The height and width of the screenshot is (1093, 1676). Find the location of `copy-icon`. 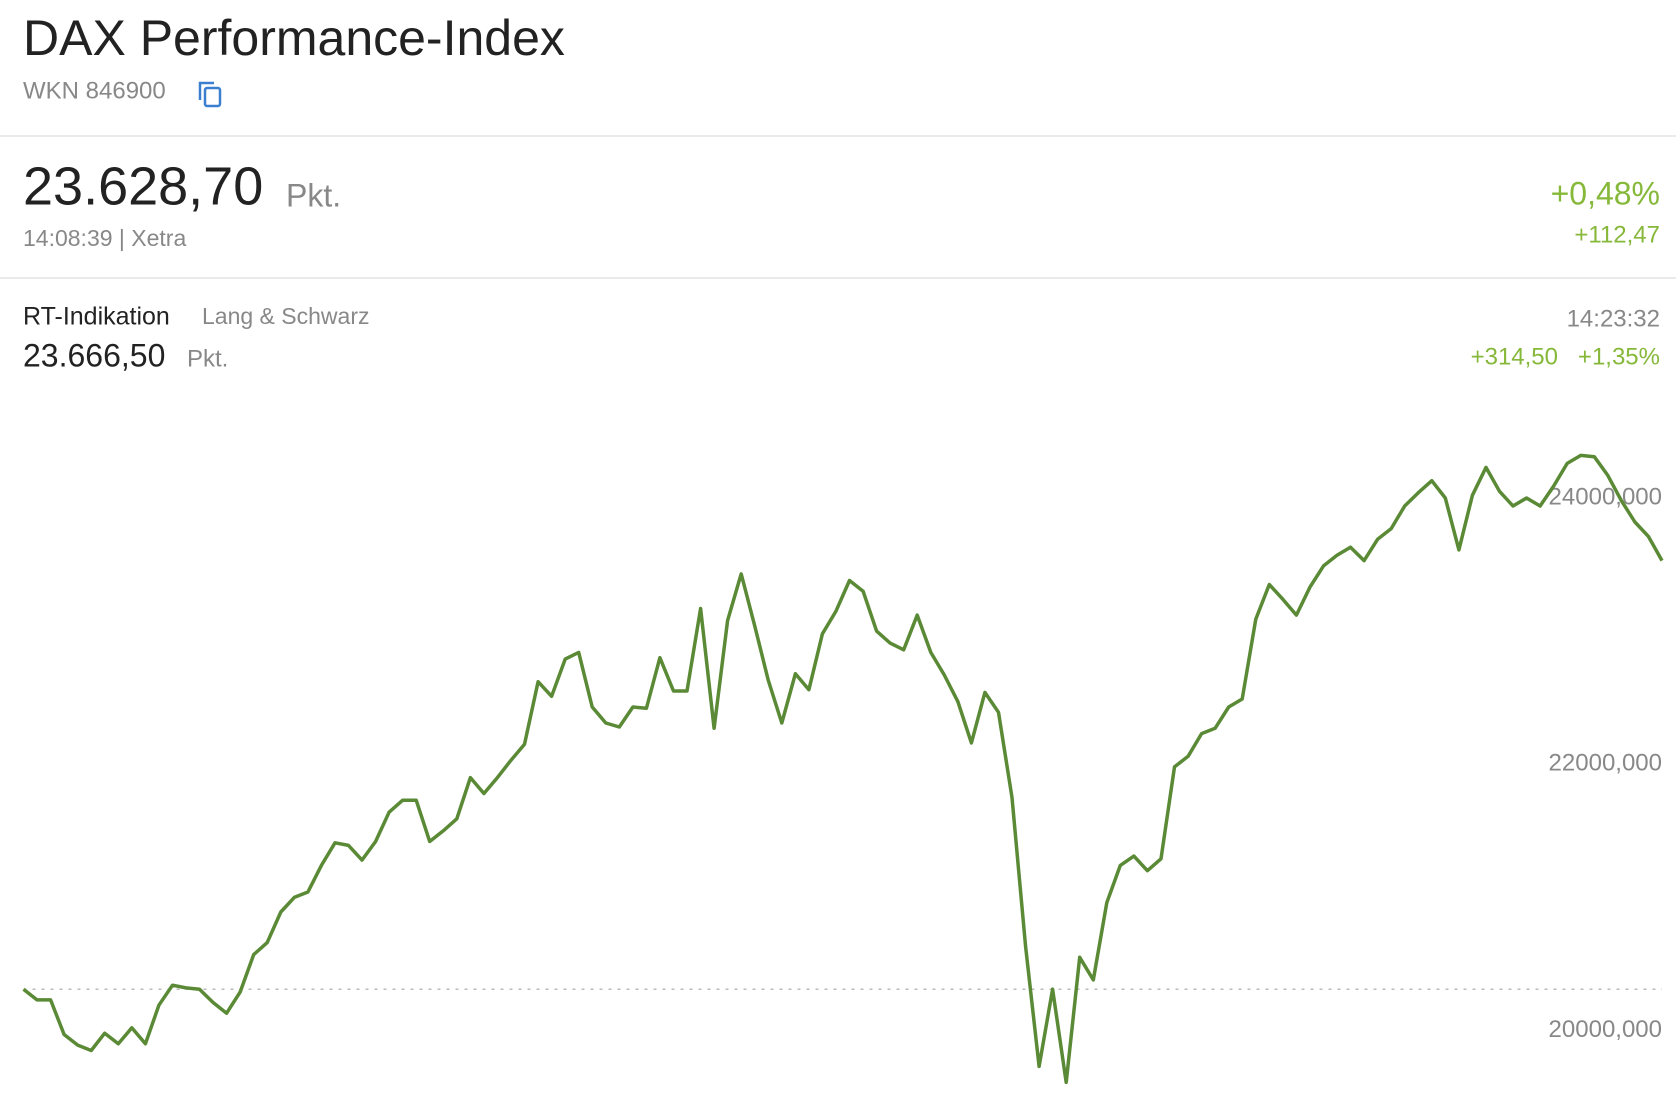

copy-icon is located at coordinates (210, 94).